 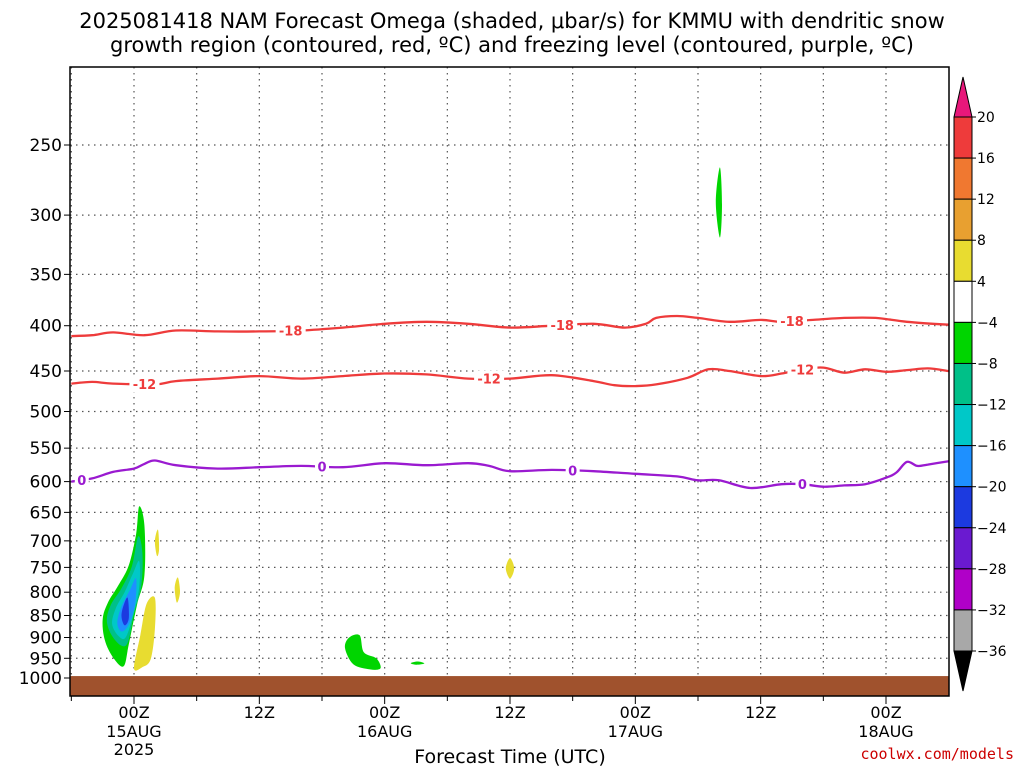 I want to click on y-tick-label: 500, so click(x=46, y=413).